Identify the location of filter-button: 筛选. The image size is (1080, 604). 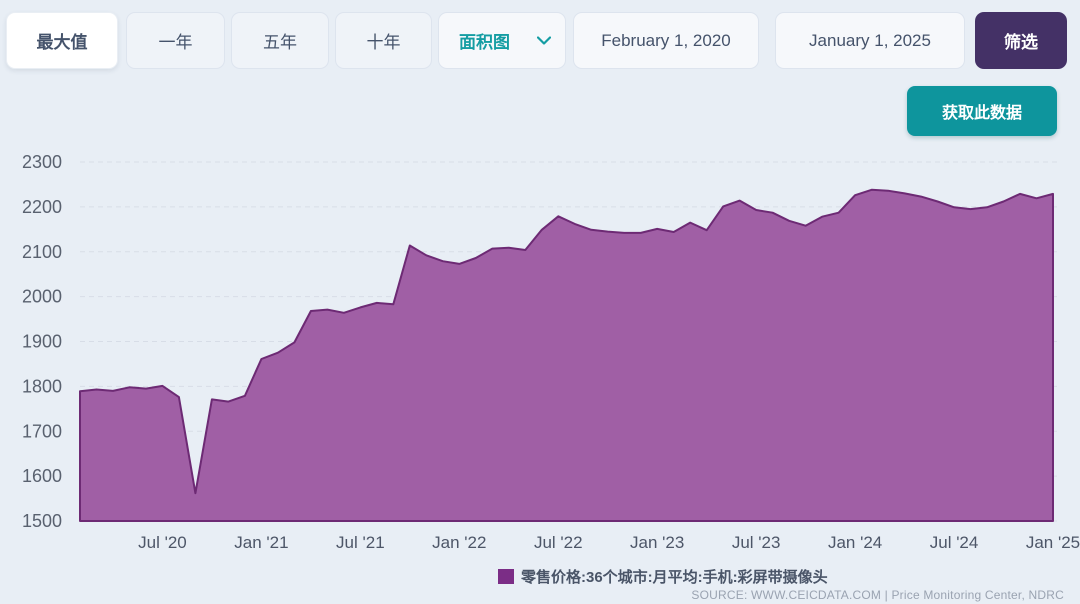
(1021, 40).